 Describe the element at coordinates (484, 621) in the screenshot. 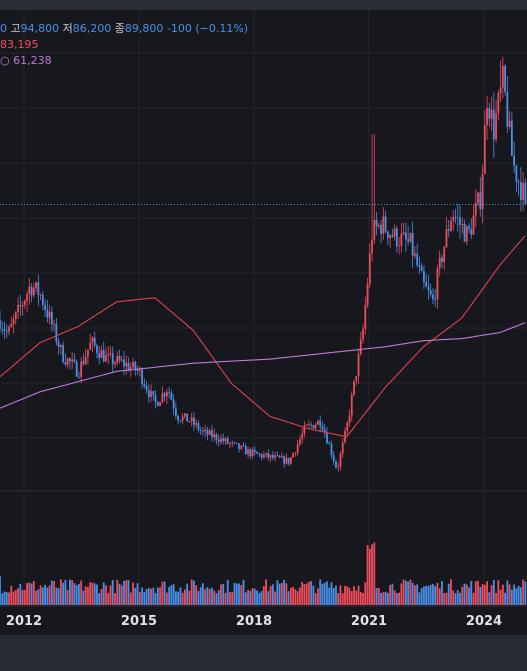

I see `x-axis-tick-label: 2024` at that location.